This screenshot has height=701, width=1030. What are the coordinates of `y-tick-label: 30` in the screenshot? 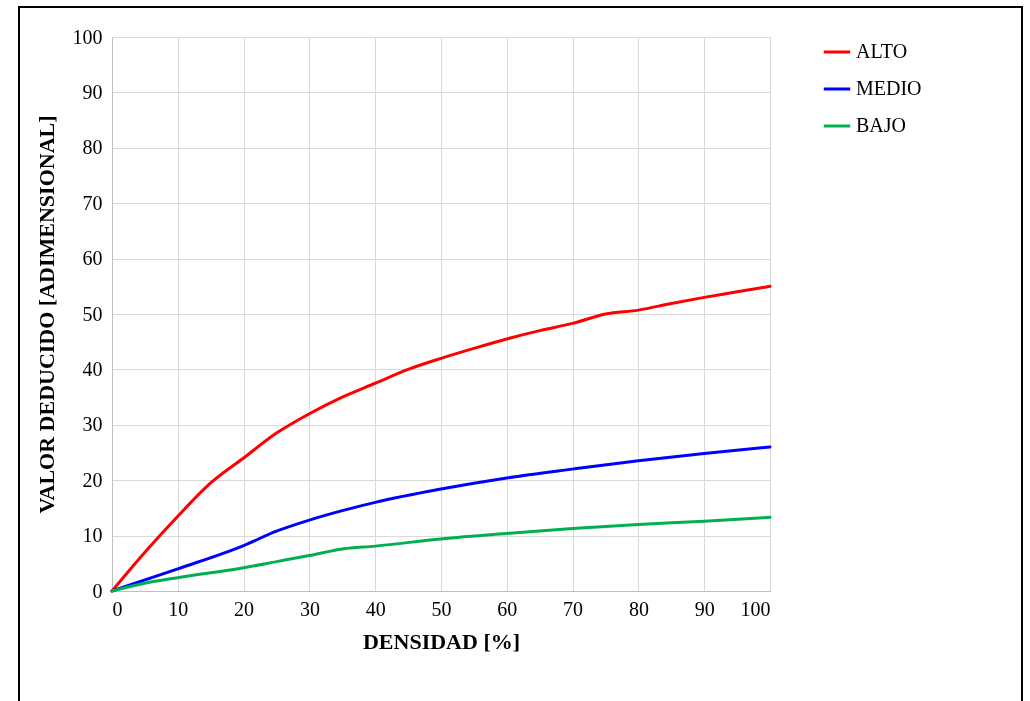 It's located at (92, 424).